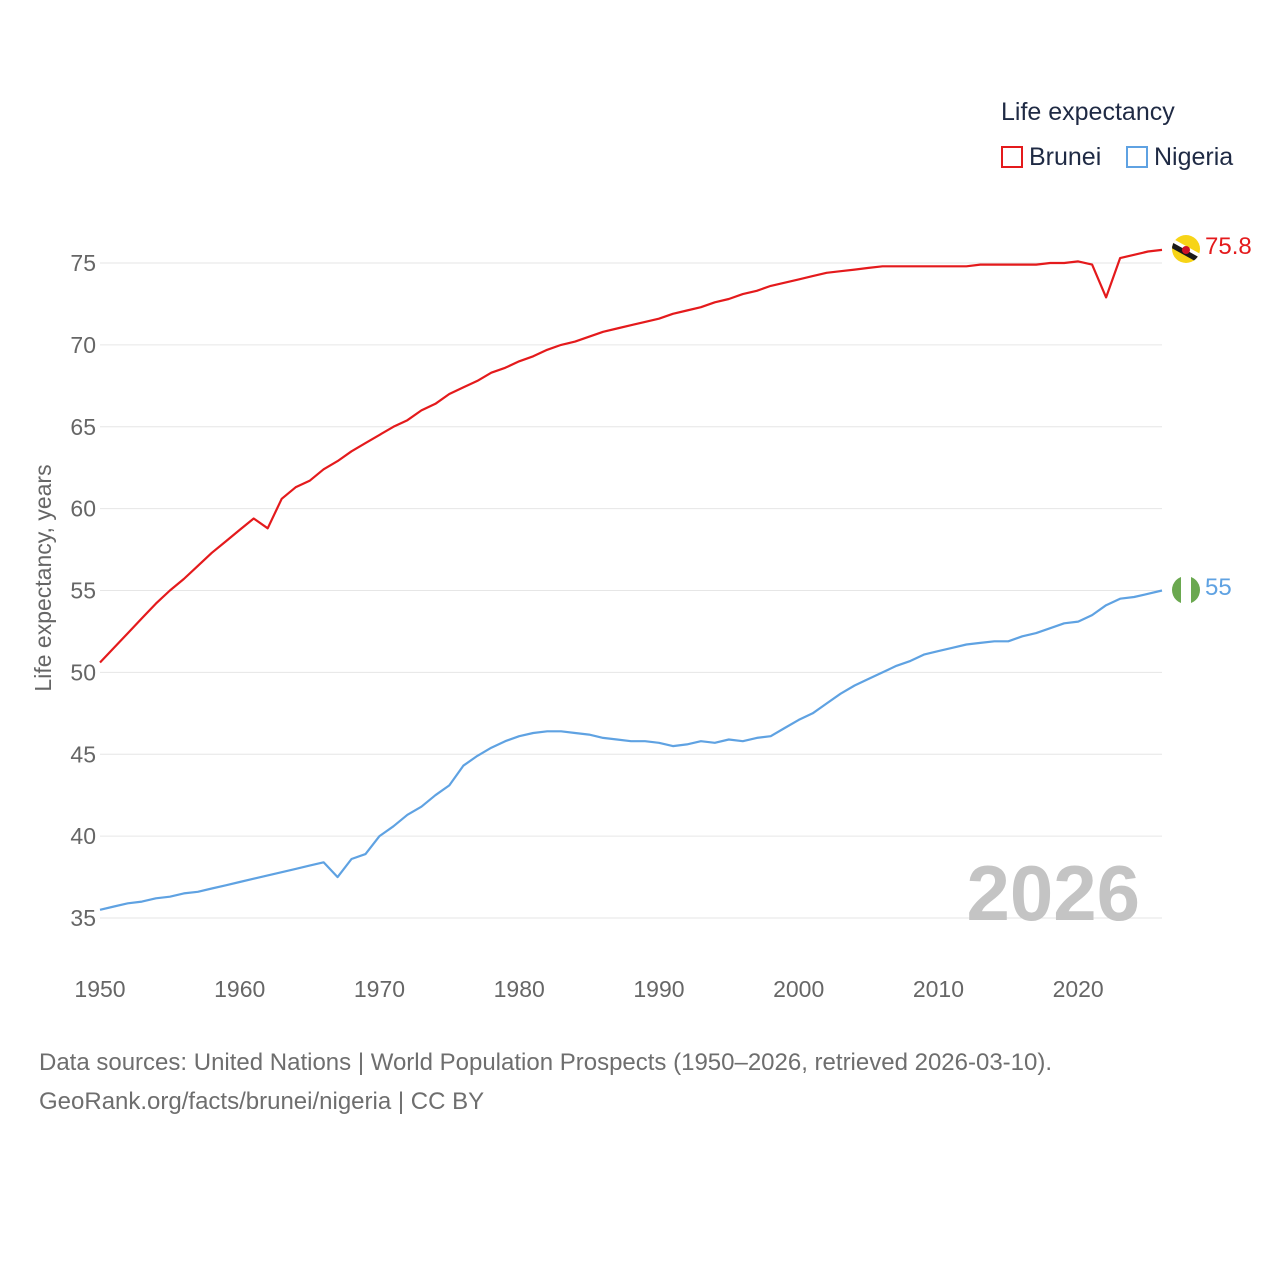  Describe the element at coordinates (938, 989) in the screenshot. I see `x-tick-label: 2010` at that location.